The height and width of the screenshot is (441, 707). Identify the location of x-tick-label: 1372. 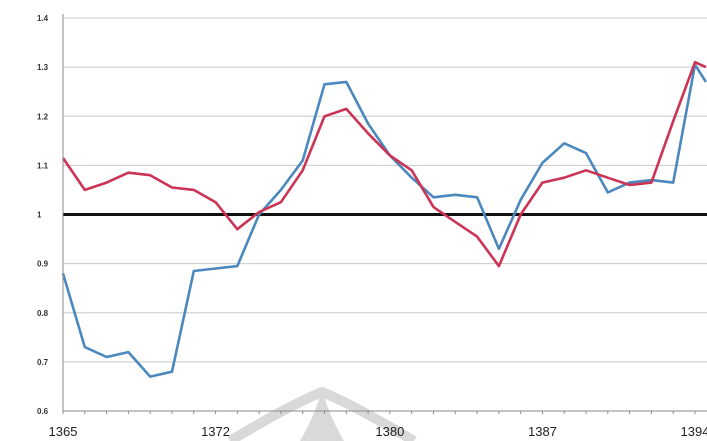
(215, 431).